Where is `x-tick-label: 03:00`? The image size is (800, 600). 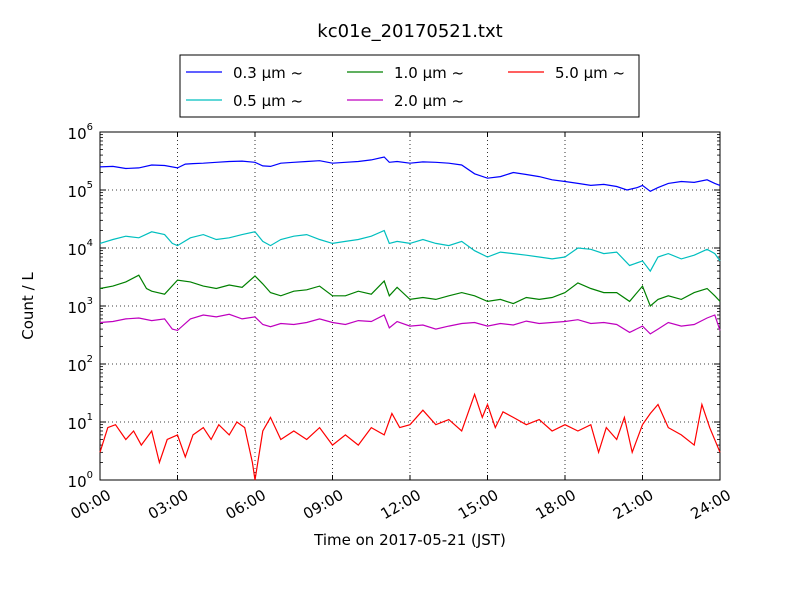 x-tick-label: 03:00 is located at coordinates (168, 504).